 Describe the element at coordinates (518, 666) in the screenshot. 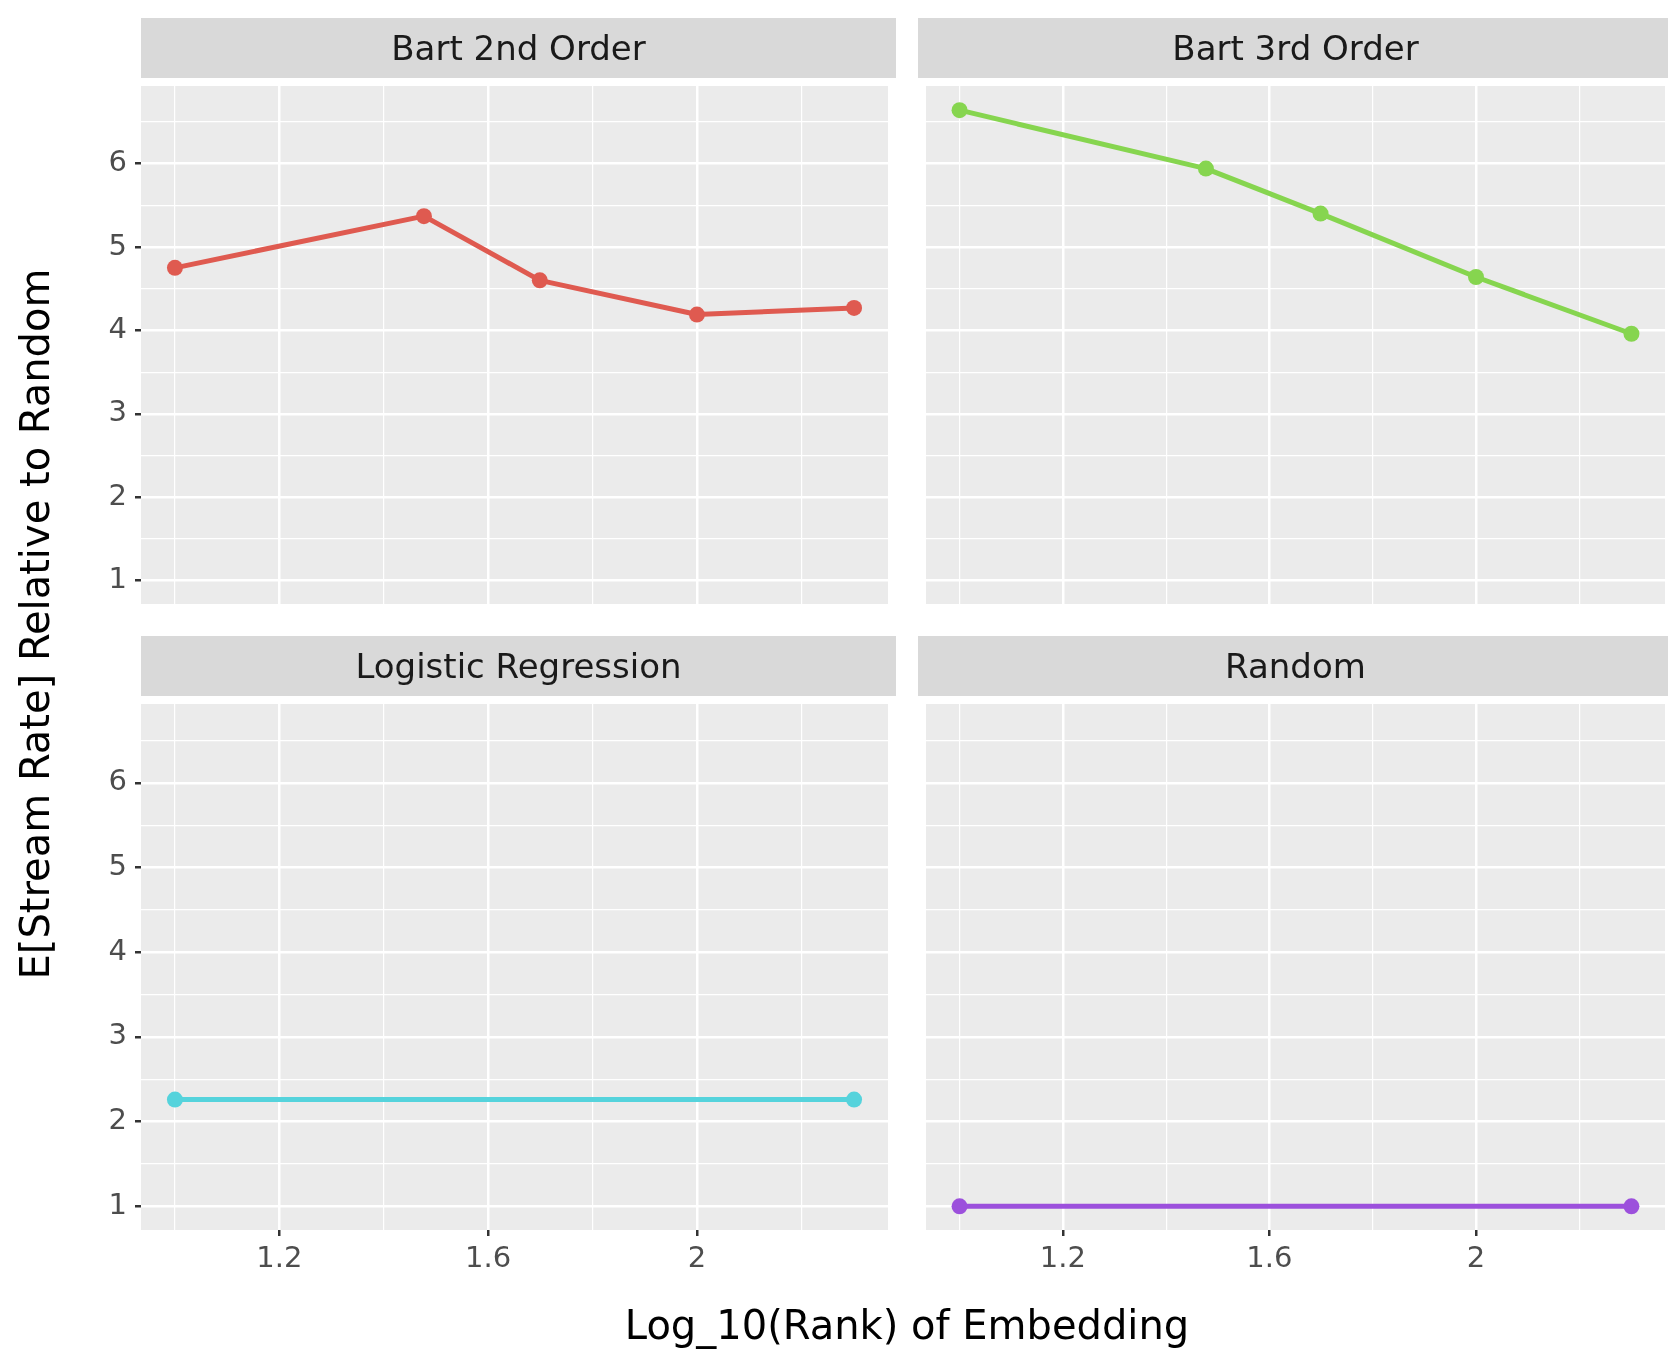

I see `chart-title: Logistic Regression` at that location.